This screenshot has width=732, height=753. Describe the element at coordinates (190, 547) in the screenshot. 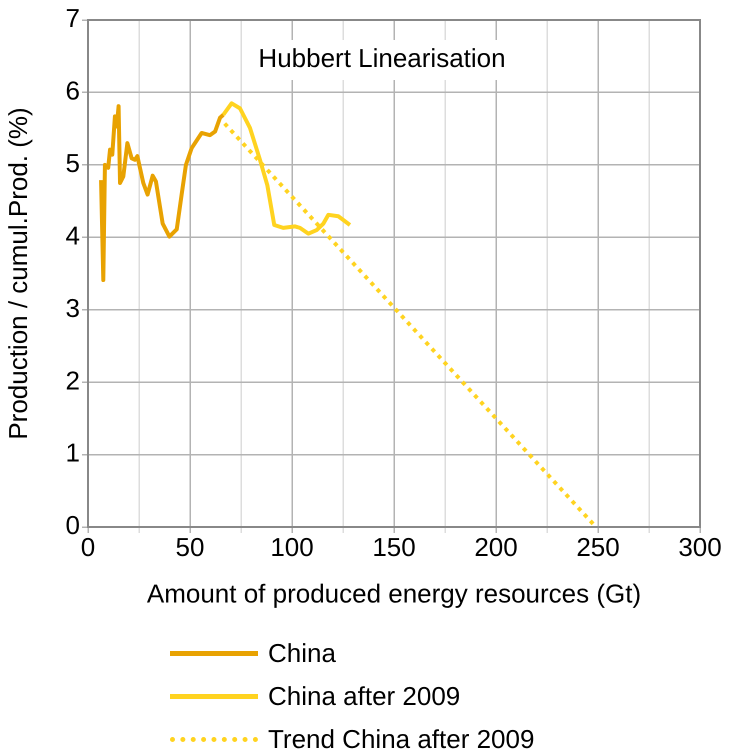

I see `x-tick-label: 50` at that location.